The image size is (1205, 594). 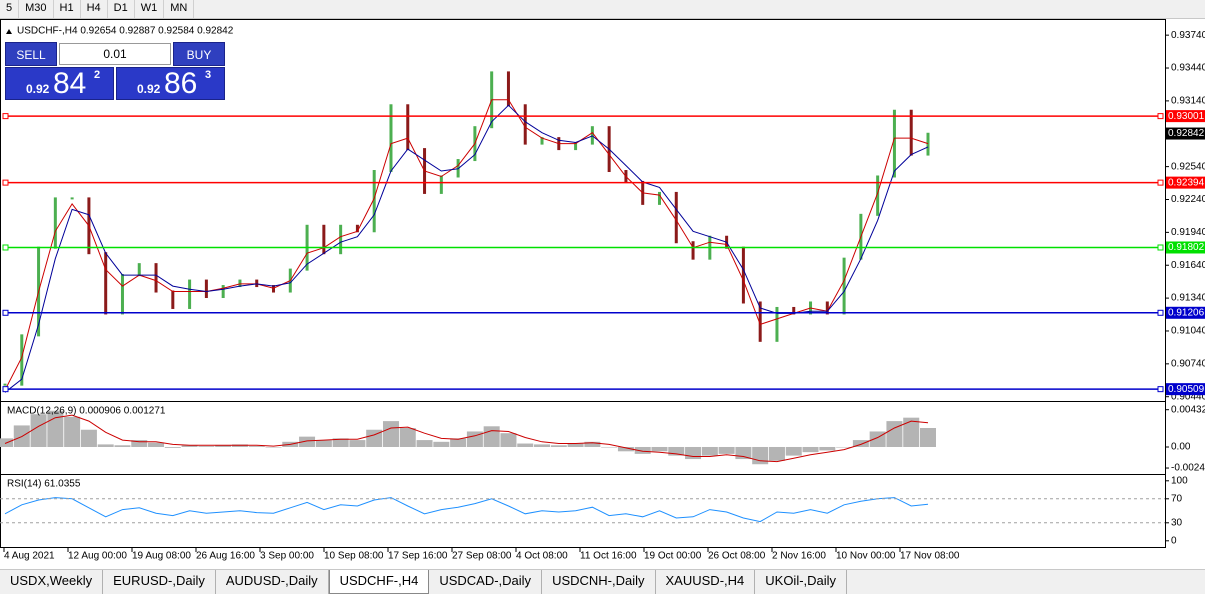 I want to click on x-tick-label: 4 Aug 2021, so click(x=29, y=556).